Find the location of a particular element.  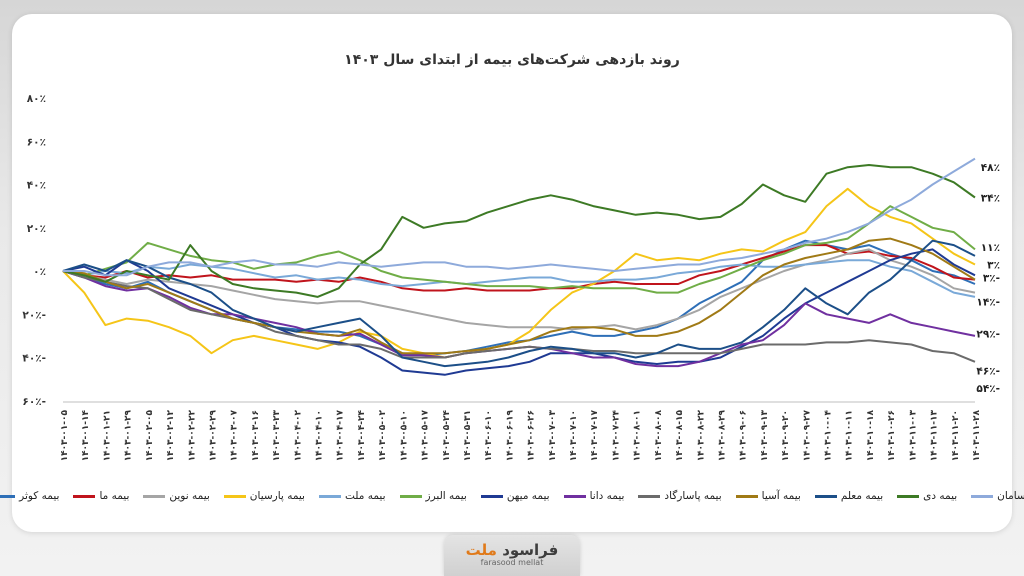

x-tick-label: ۱۴۰۳-۰۱-۲۹ is located at coordinates (129, 435).